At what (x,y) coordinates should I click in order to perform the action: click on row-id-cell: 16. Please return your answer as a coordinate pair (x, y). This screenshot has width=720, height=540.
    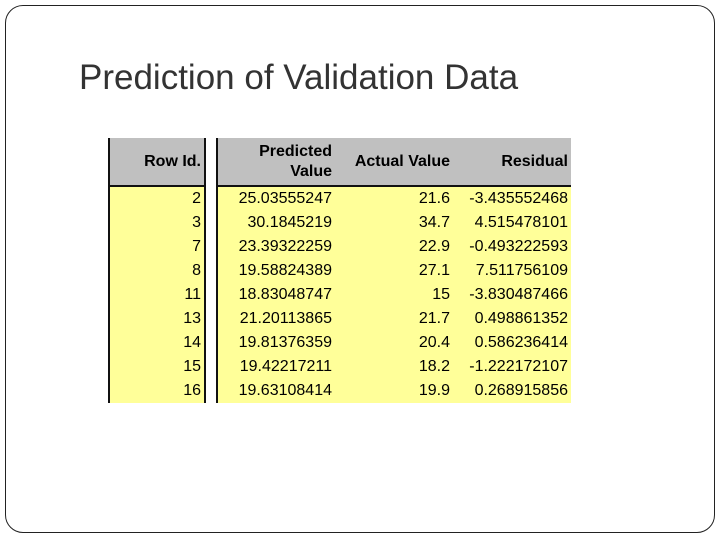
    Looking at the image, I should click on (157, 391).